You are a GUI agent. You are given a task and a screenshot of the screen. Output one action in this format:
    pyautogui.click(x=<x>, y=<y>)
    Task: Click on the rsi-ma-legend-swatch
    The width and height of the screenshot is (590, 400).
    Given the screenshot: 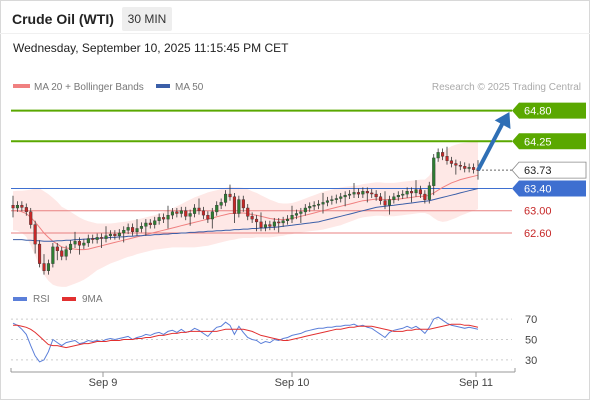 What is the action you would take?
    pyautogui.click(x=69, y=299)
    